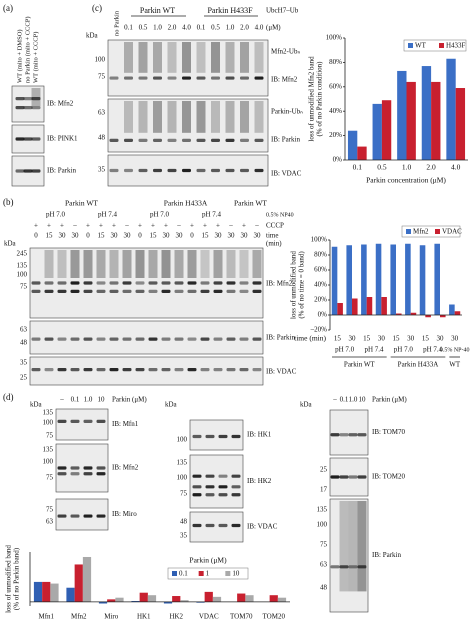  What do you see at coordinates (88, 400) in the screenshot?
I see `lane-label: 1.0` at bounding box center [88, 400].